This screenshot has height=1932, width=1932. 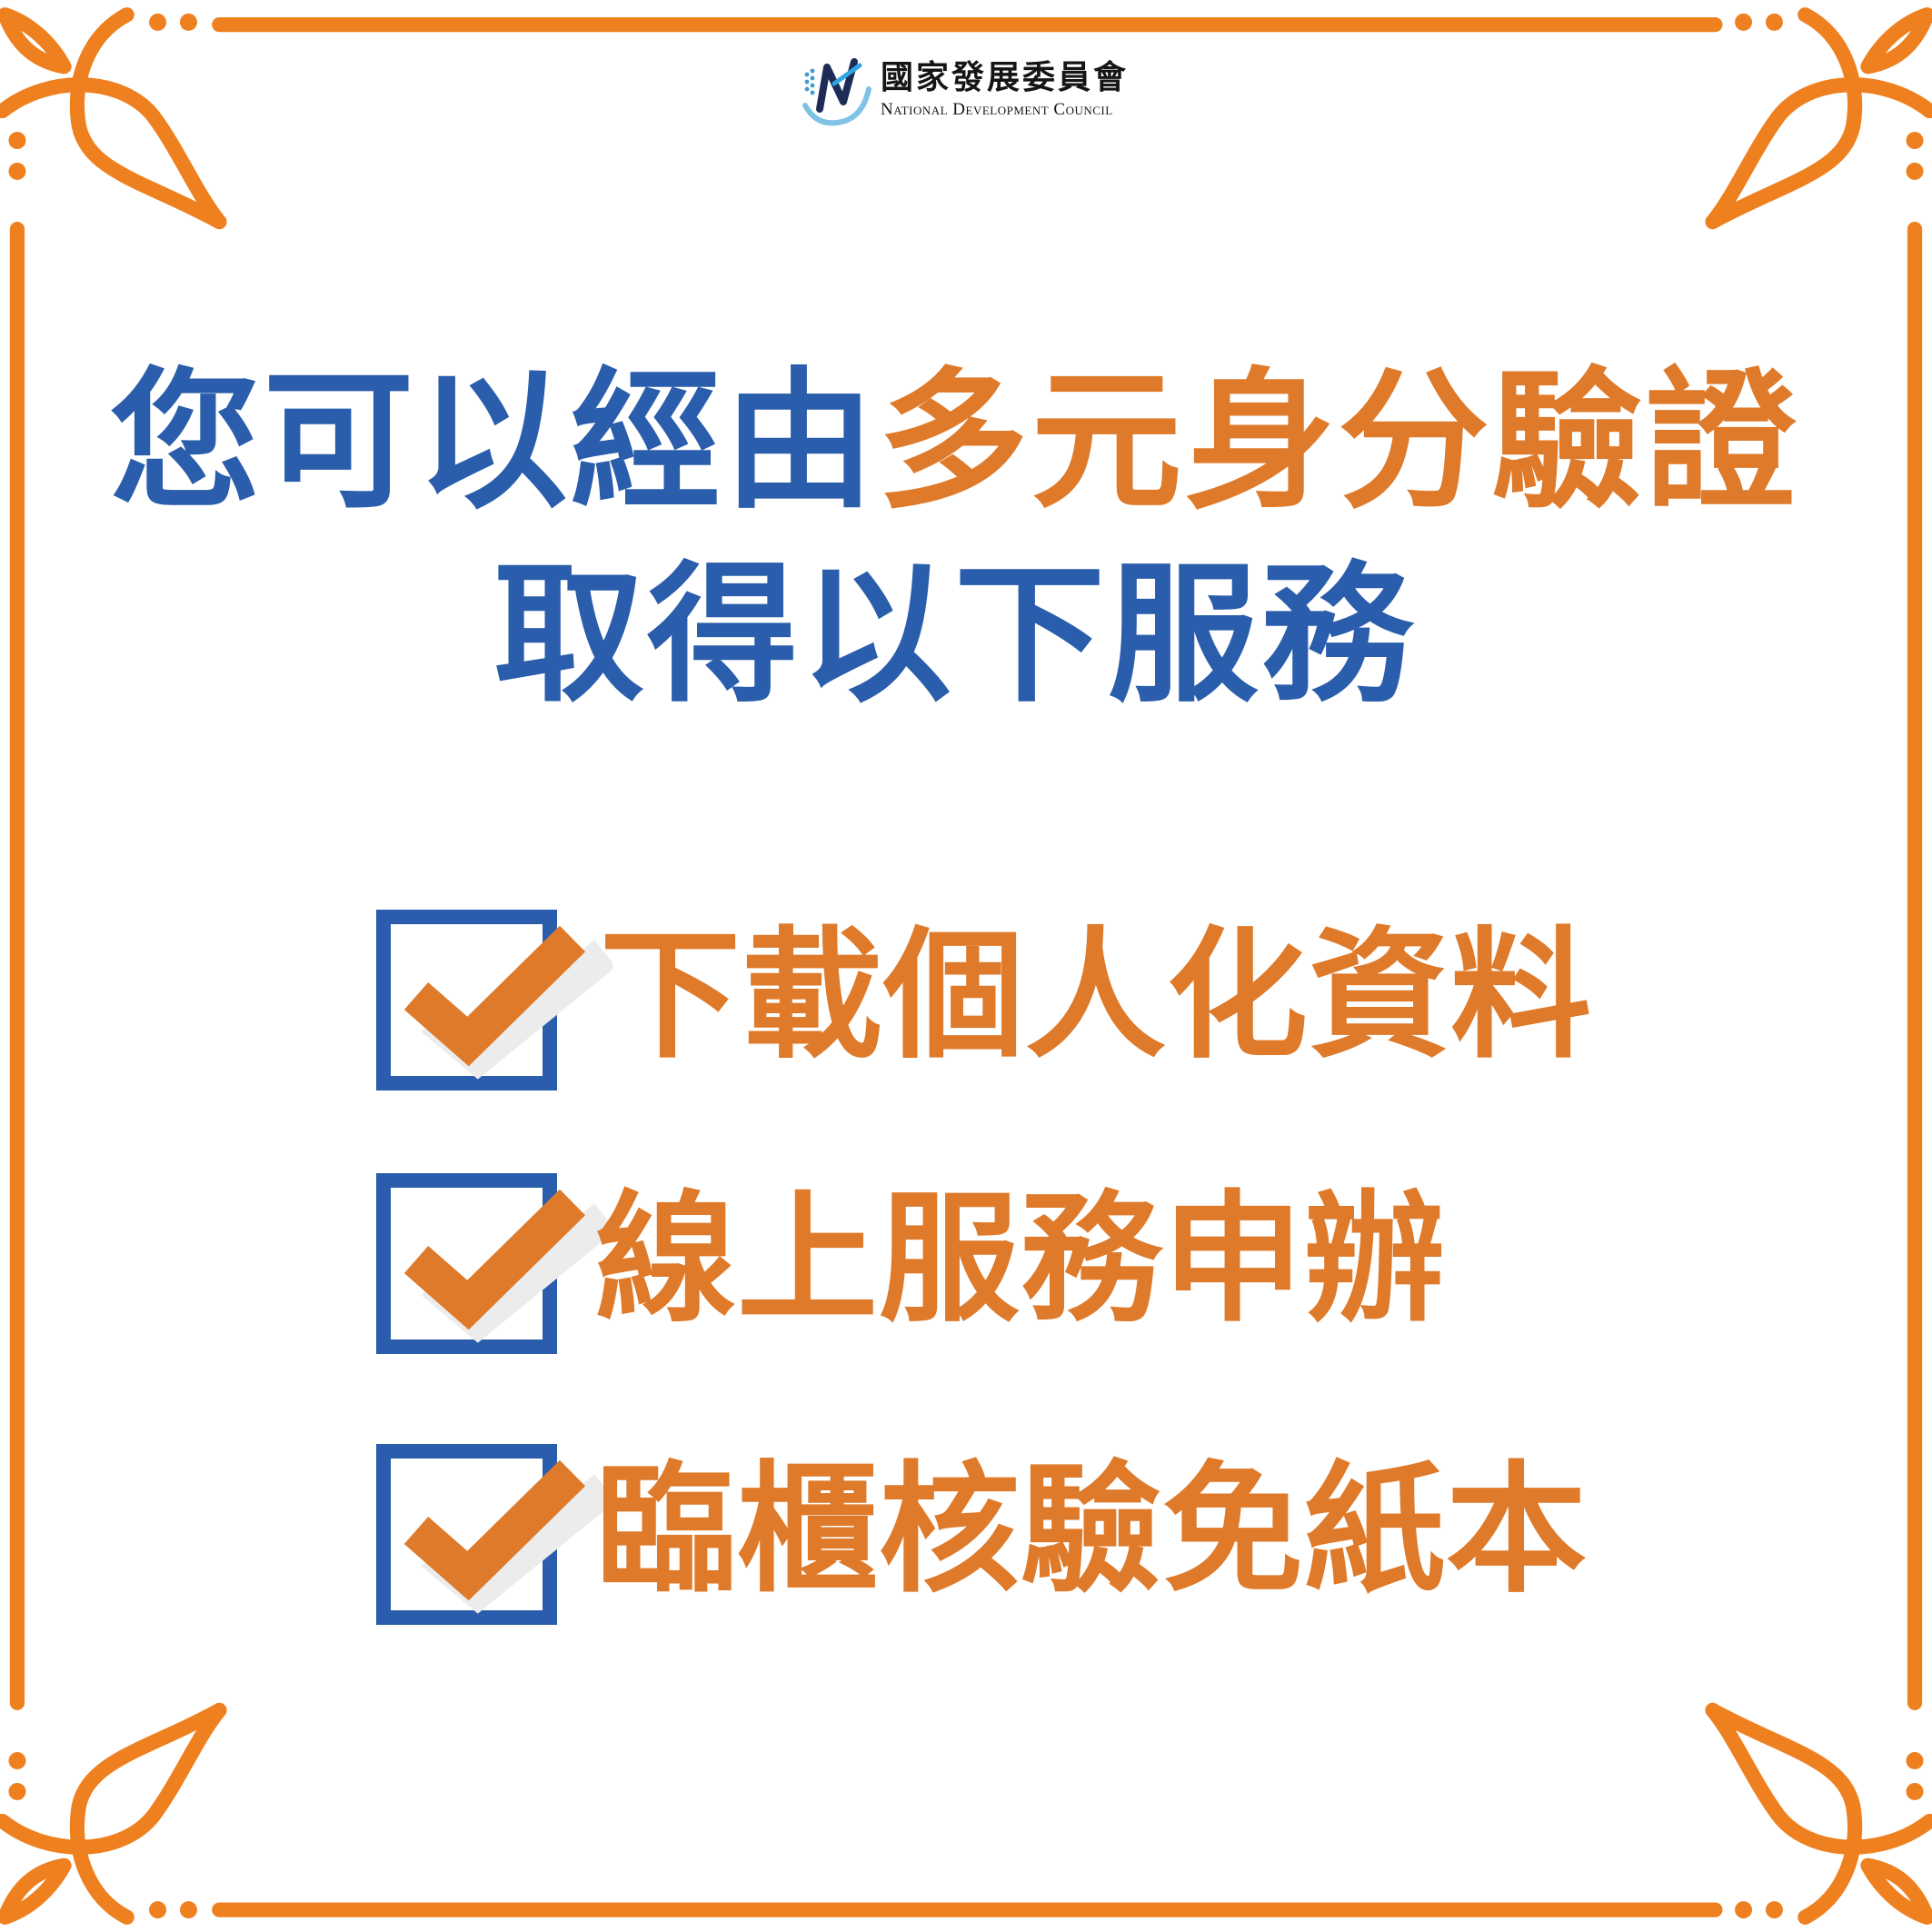 What do you see at coordinates (1822, 1814) in the screenshot?
I see `corner-ornament-bottom-right` at bounding box center [1822, 1814].